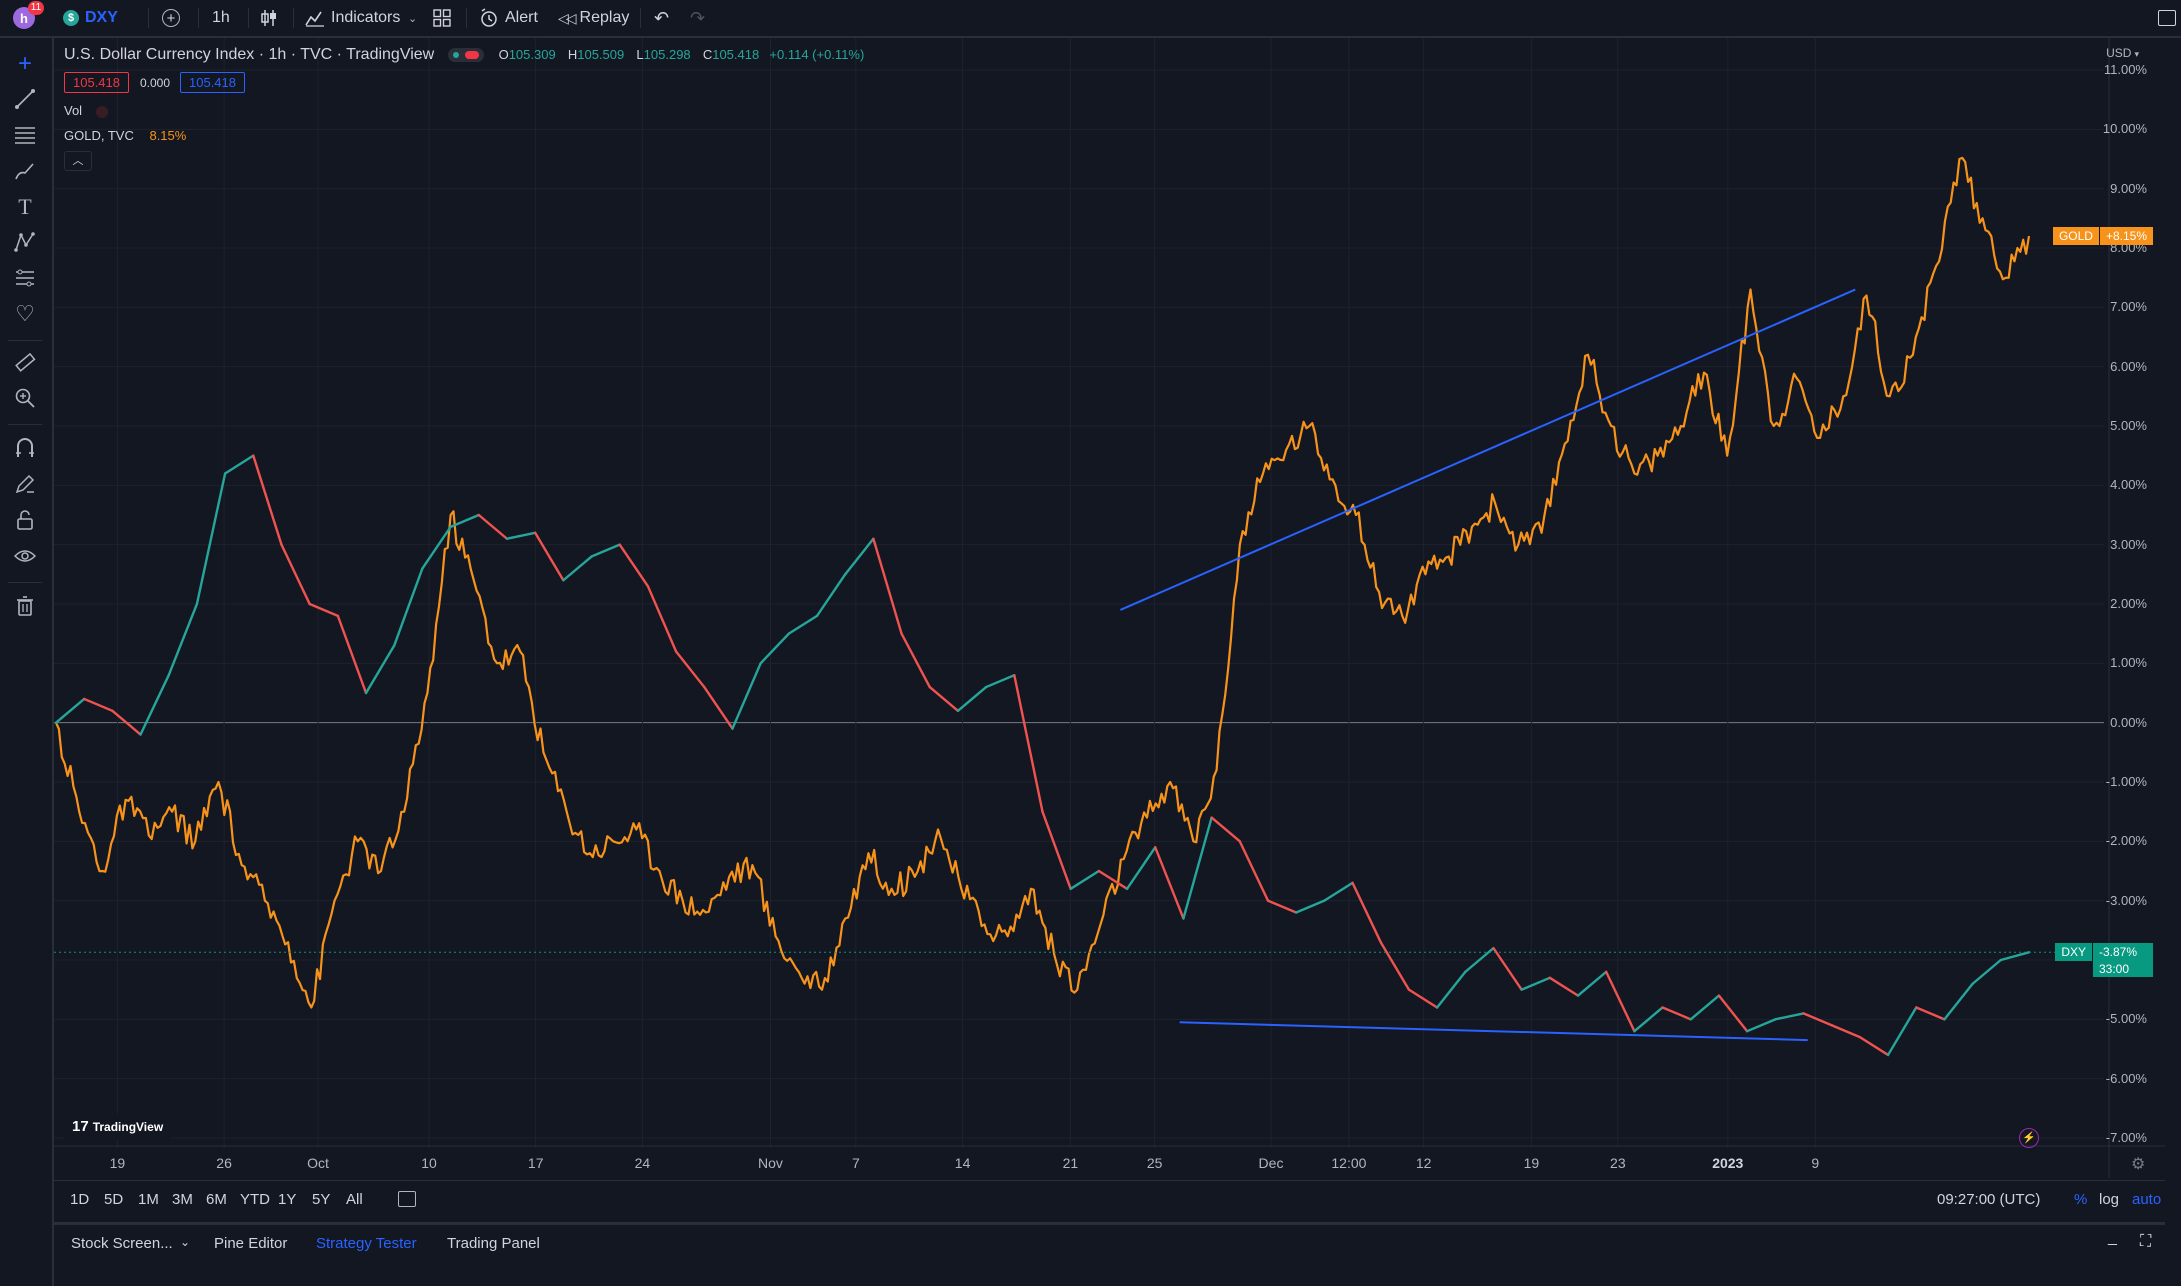  What do you see at coordinates (2128, 663) in the screenshot?
I see `y-tick-label: 1.00%` at bounding box center [2128, 663].